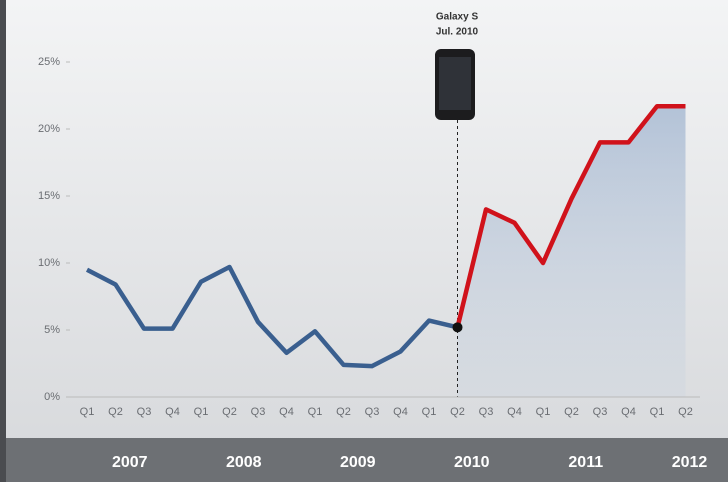 This screenshot has width=728, height=487. What do you see at coordinates (52, 397) in the screenshot?
I see `y-tick-label: 0%` at bounding box center [52, 397].